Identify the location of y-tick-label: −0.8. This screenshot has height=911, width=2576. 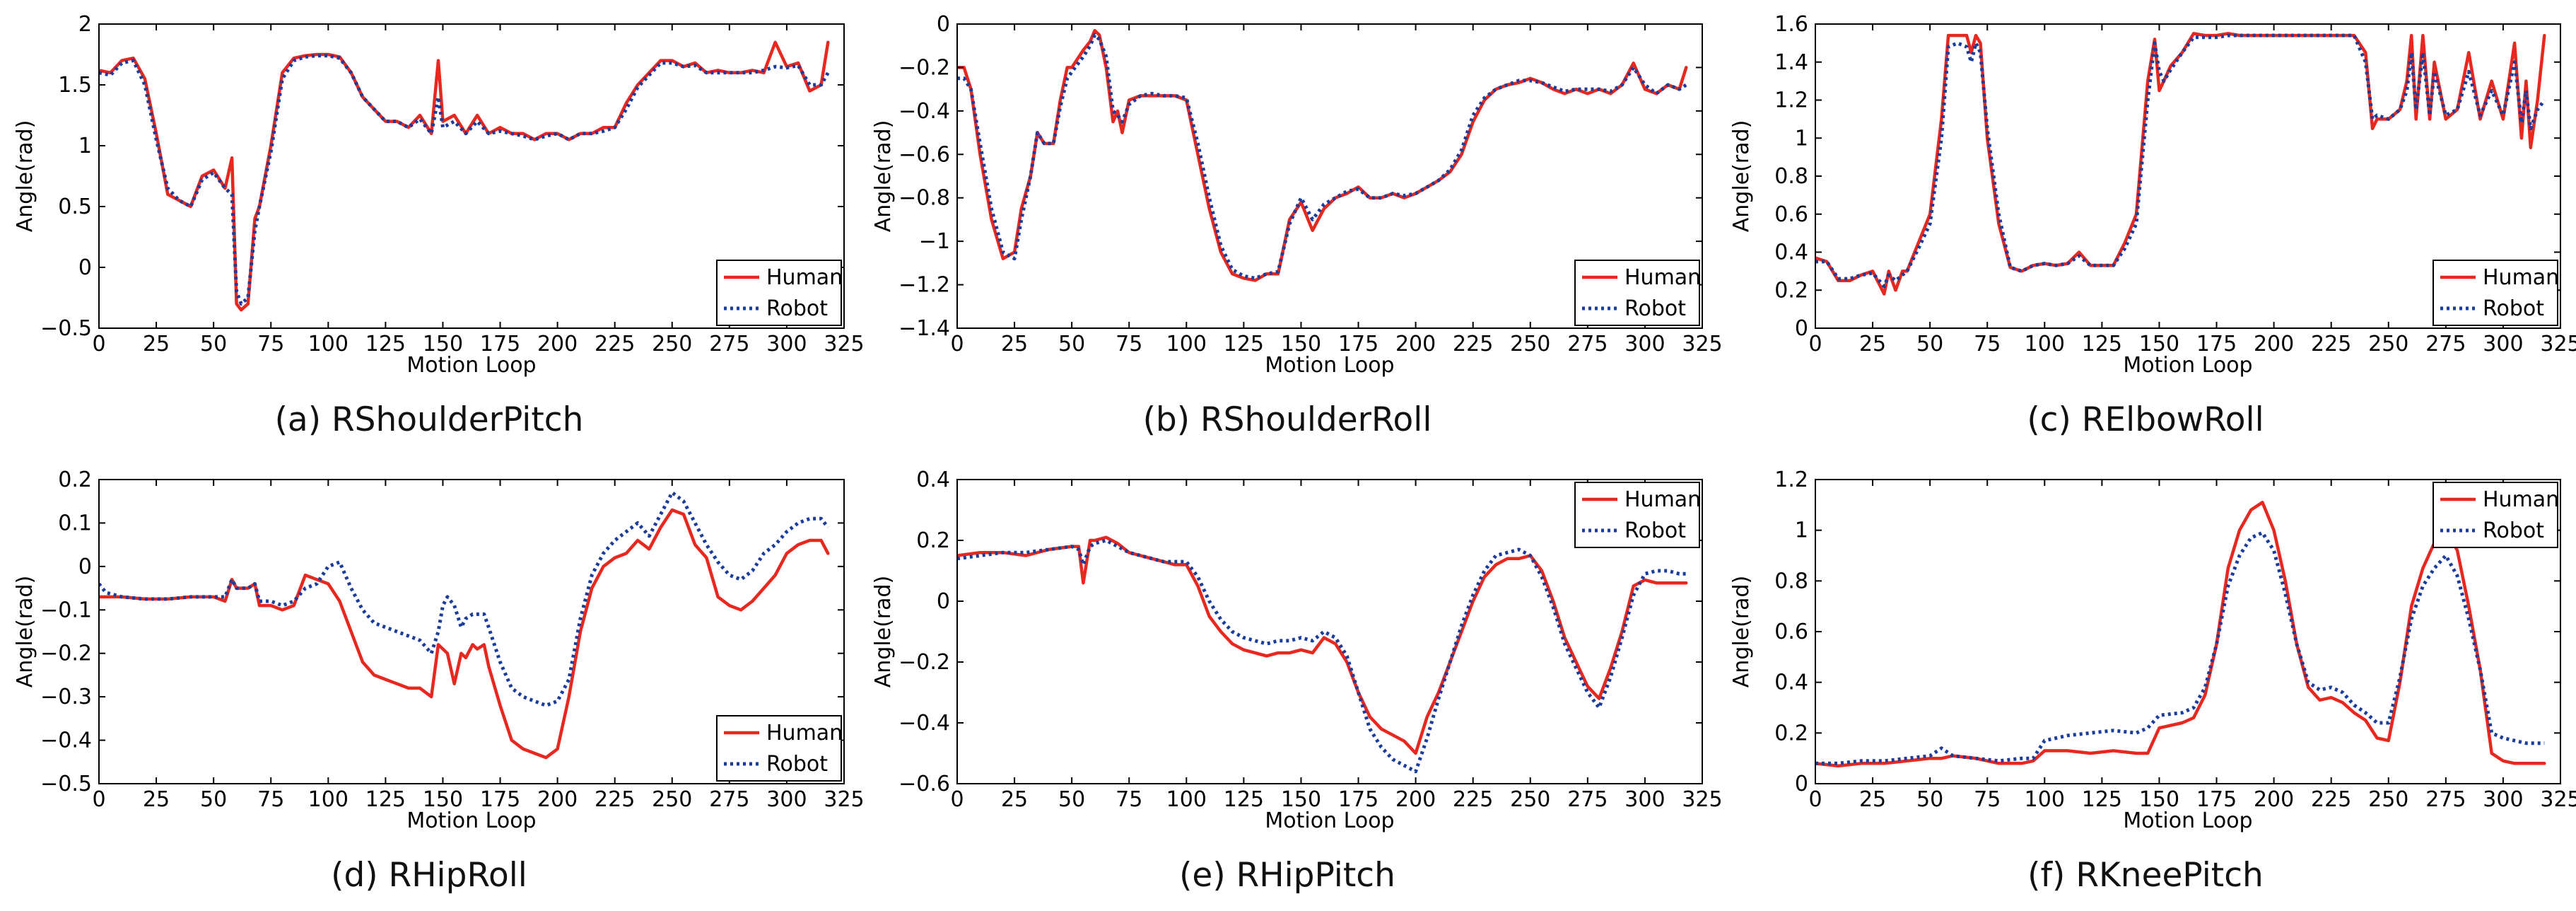
(924, 199).